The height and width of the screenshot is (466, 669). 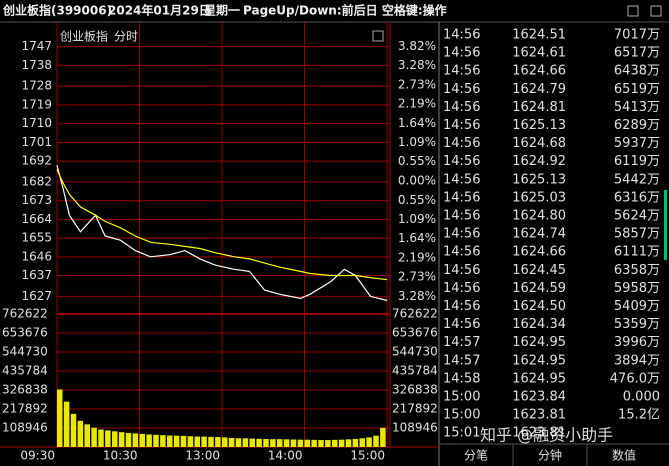 What do you see at coordinates (550, 455) in the screenshot?
I see `tab: 分钟` at bounding box center [550, 455].